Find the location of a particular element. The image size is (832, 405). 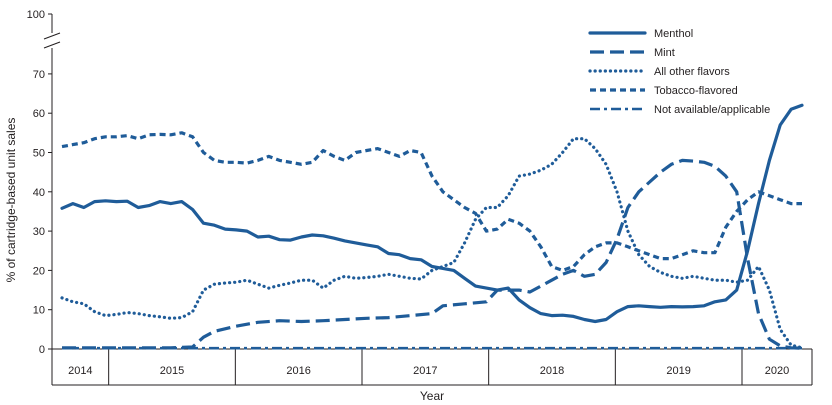

x-tick-label: 2017 is located at coordinates (425, 371).